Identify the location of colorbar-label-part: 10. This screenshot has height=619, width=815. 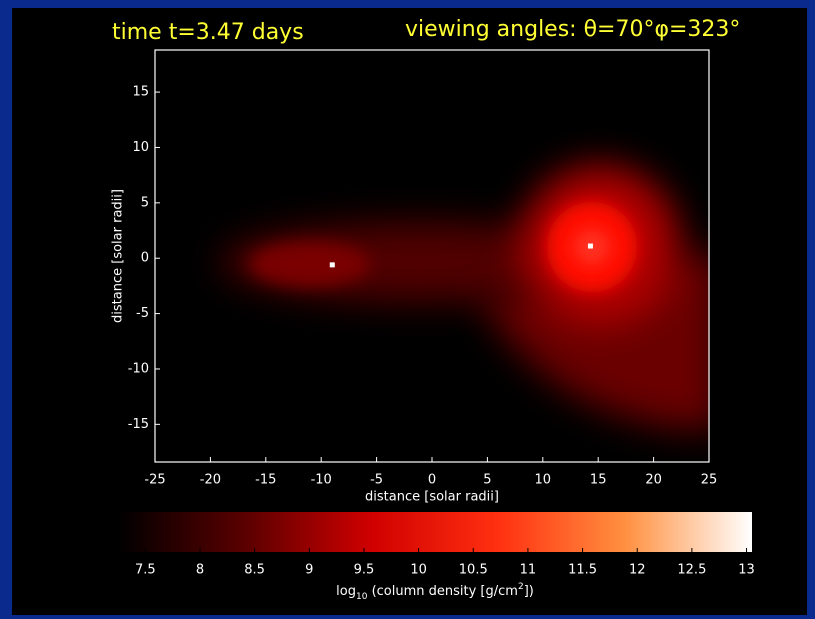
(362, 597).